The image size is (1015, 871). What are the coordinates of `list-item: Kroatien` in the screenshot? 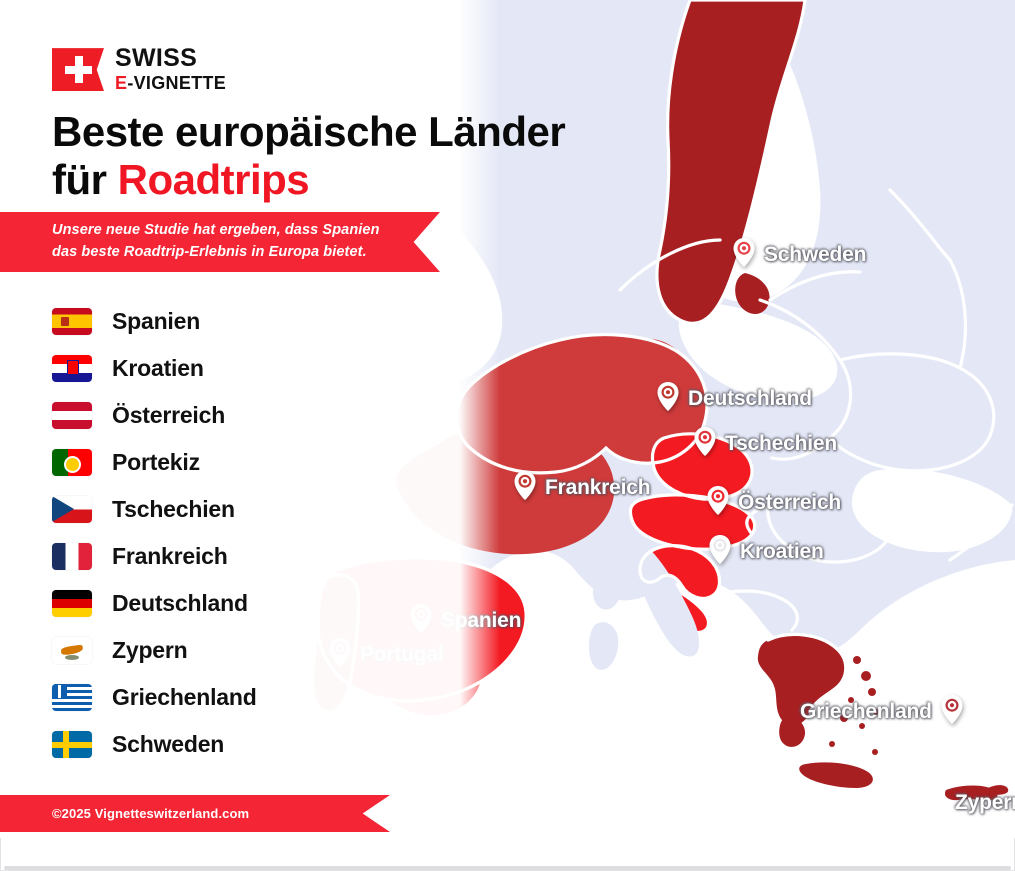 It's located at (154, 368).